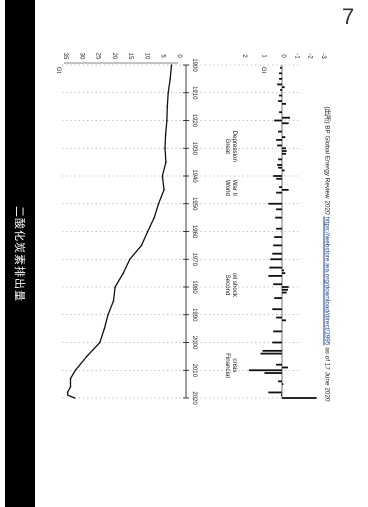 This screenshot has height=507, width=368. I want to click on year-tick-label: 2000, so click(194, 343).